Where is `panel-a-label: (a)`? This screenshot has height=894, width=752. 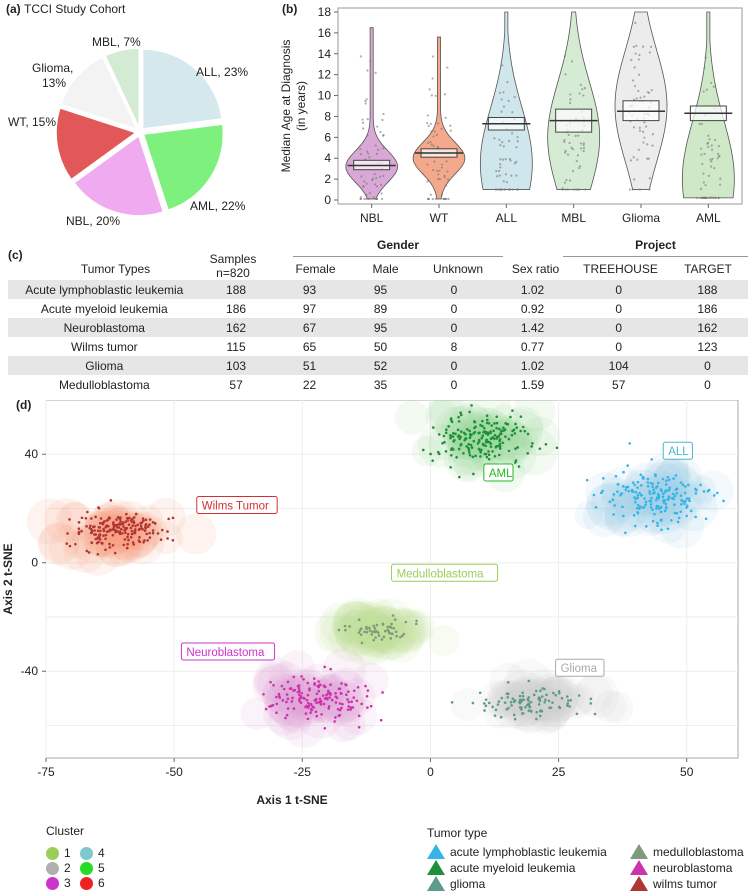
panel-a-label: (a) is located at coordinates (13, 9).